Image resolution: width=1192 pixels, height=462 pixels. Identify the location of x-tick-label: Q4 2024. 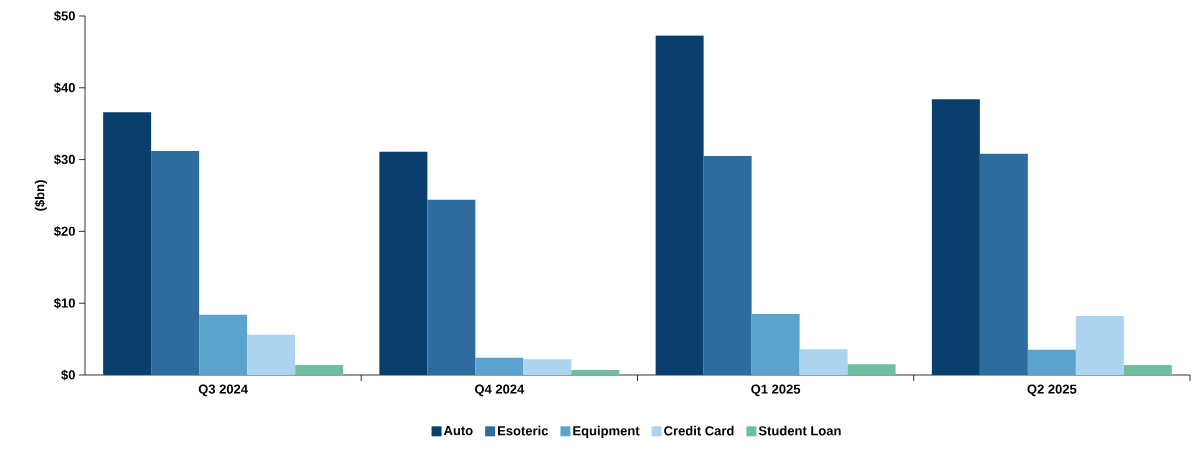
(499, 390).